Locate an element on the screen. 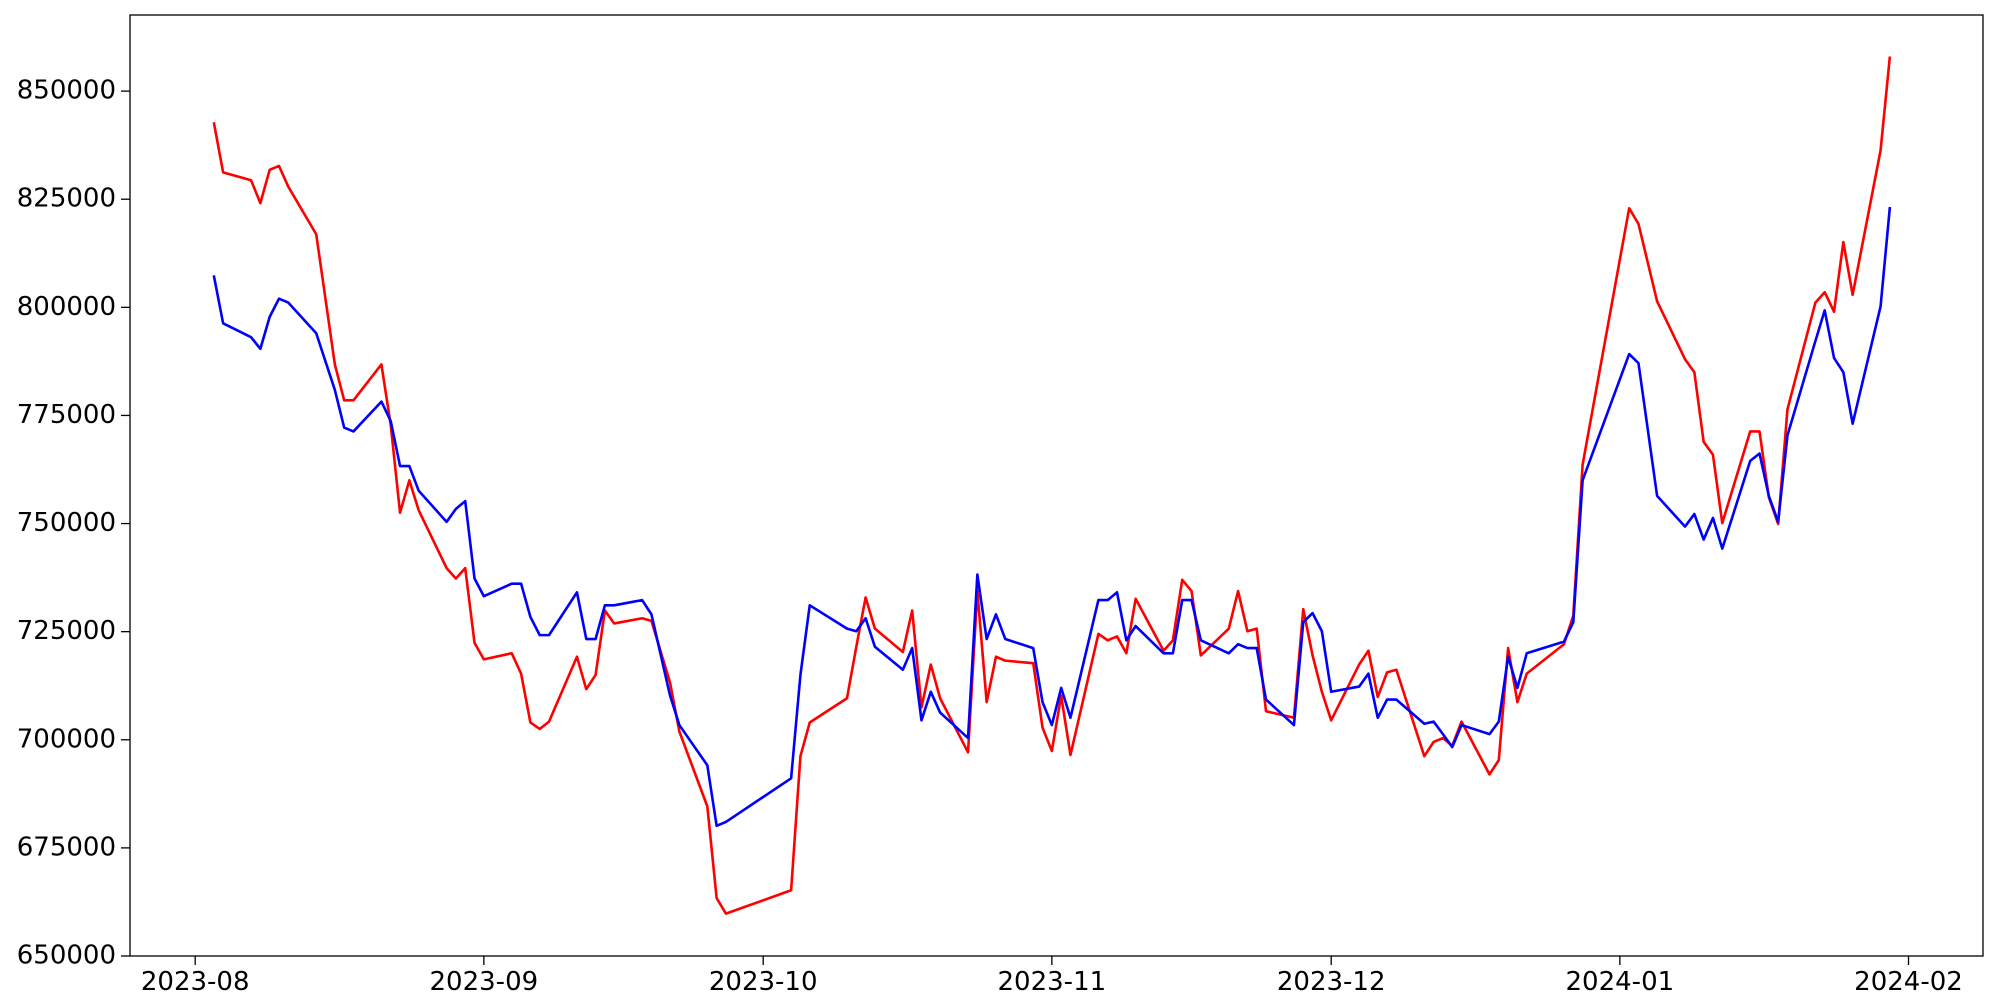 The height and width of the screenshot is (1000, 2000). y-tick-label: 800000 is located at coordinates (66, 307).